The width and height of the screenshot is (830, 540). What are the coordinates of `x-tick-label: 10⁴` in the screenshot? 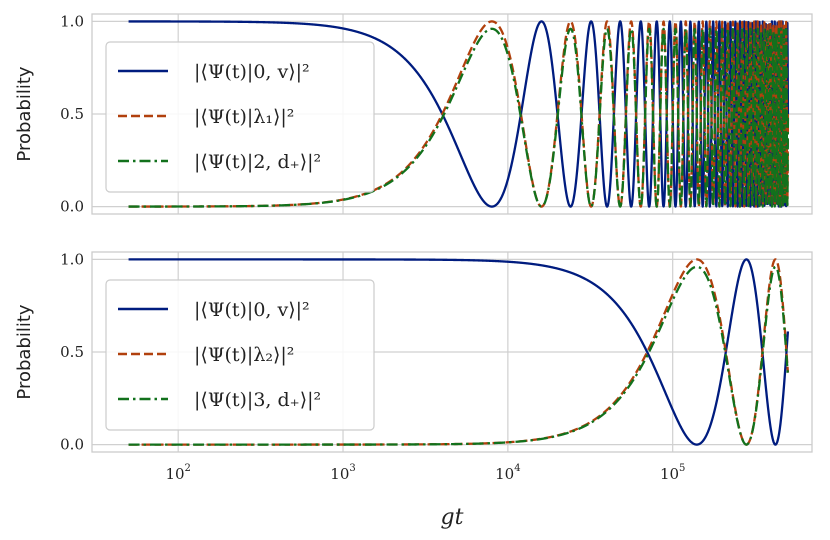 It's located at (507, 473).